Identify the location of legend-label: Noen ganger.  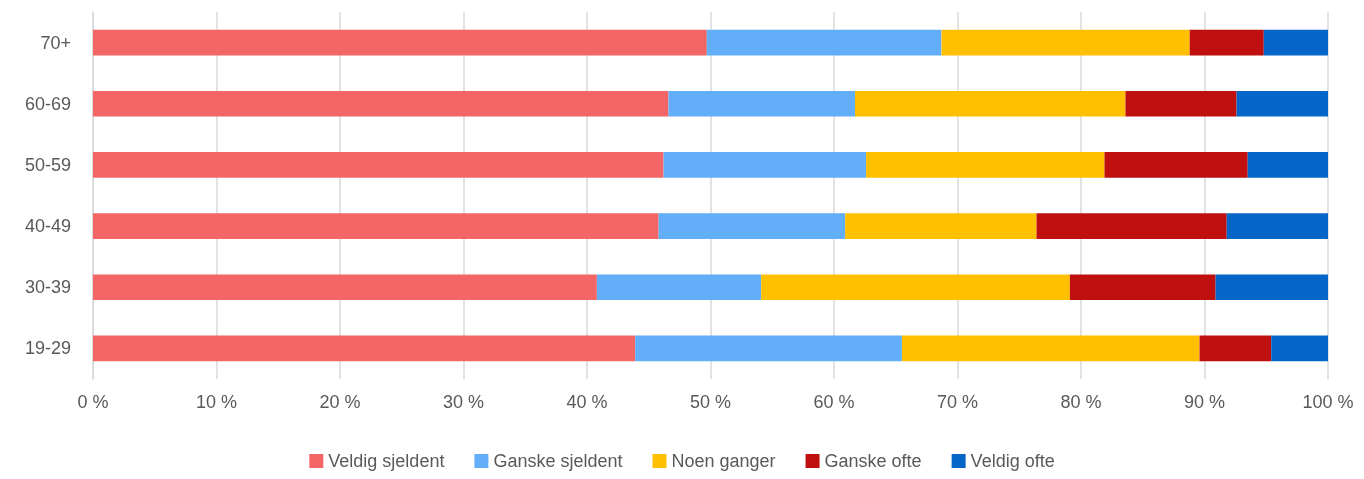
(723, 461).